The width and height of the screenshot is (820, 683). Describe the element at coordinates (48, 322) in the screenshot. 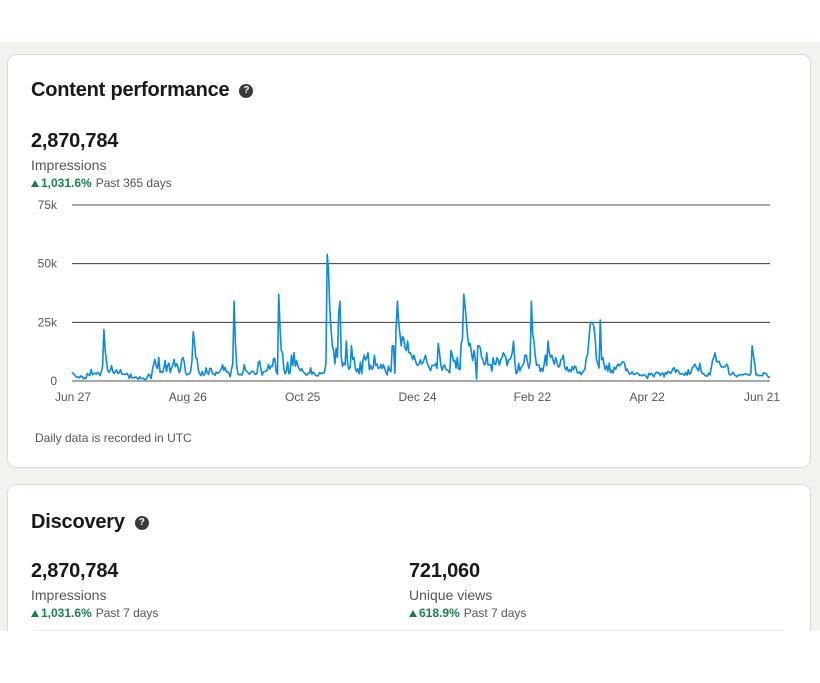

I see `y-tick-label: 25k` at that location.